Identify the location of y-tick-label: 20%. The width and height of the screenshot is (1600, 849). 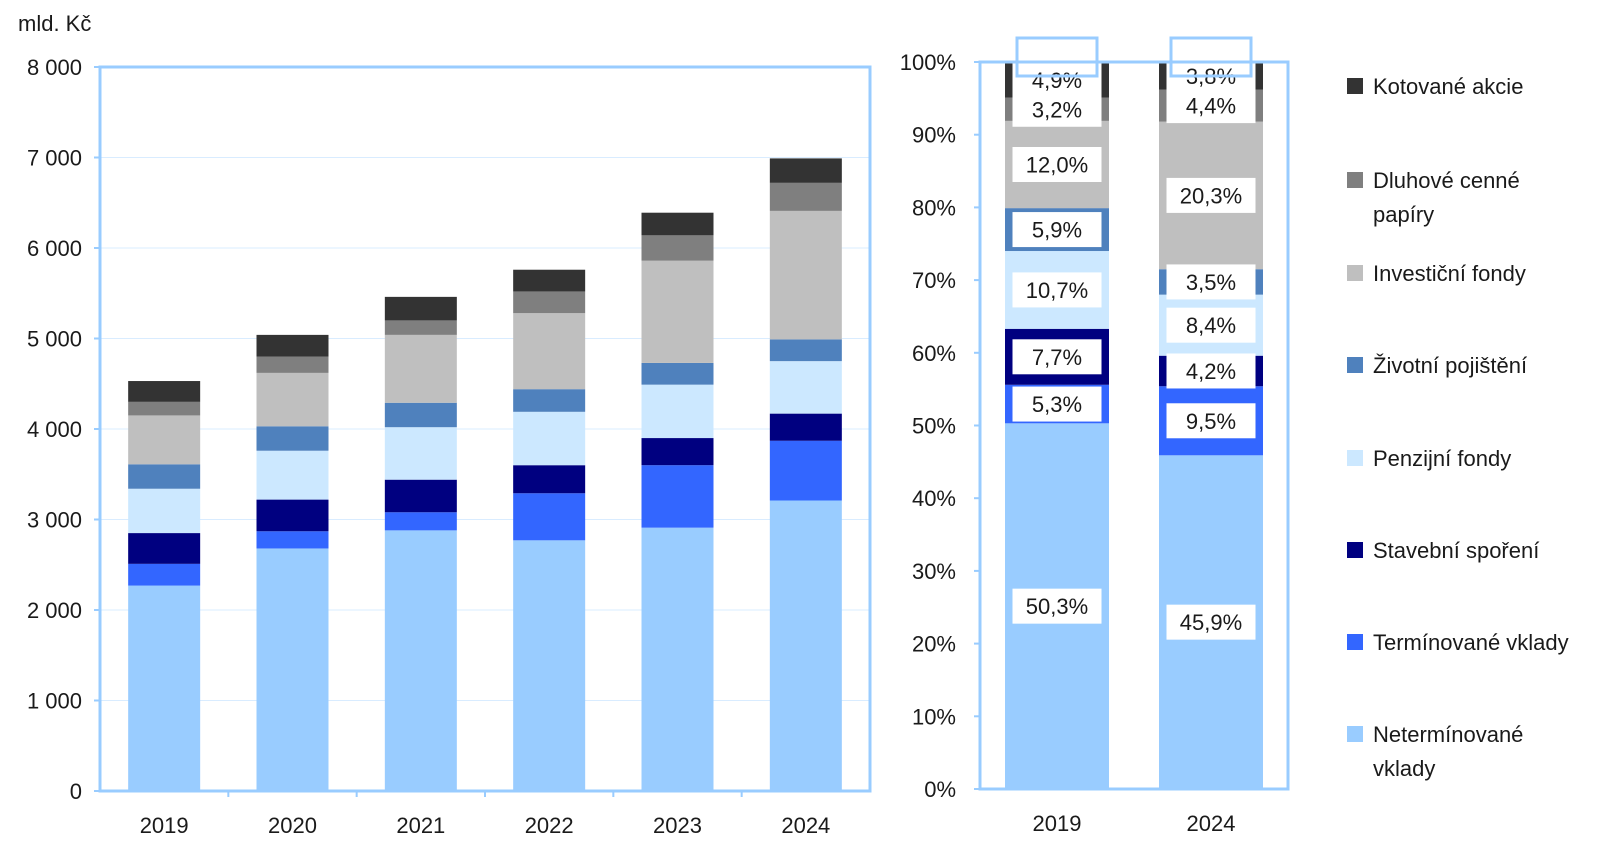
(934, 644).